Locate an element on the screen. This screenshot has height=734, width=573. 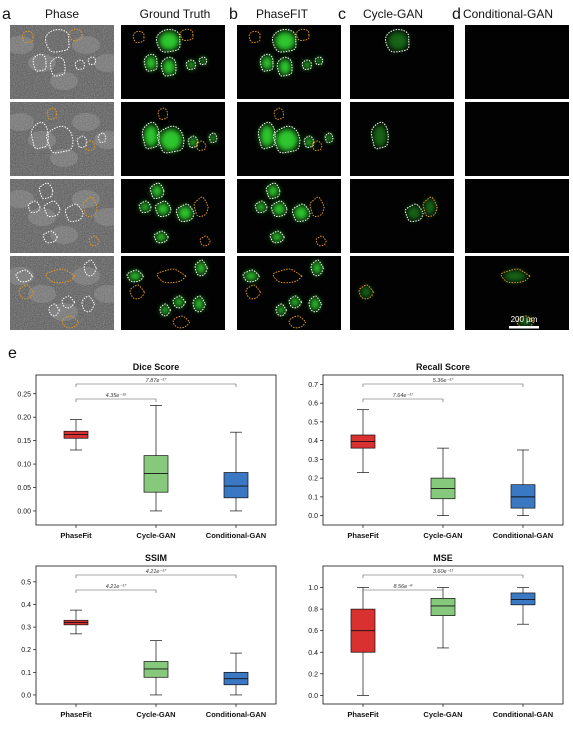
y-tick-label: 0.00 is located at coordinates (24, 511).